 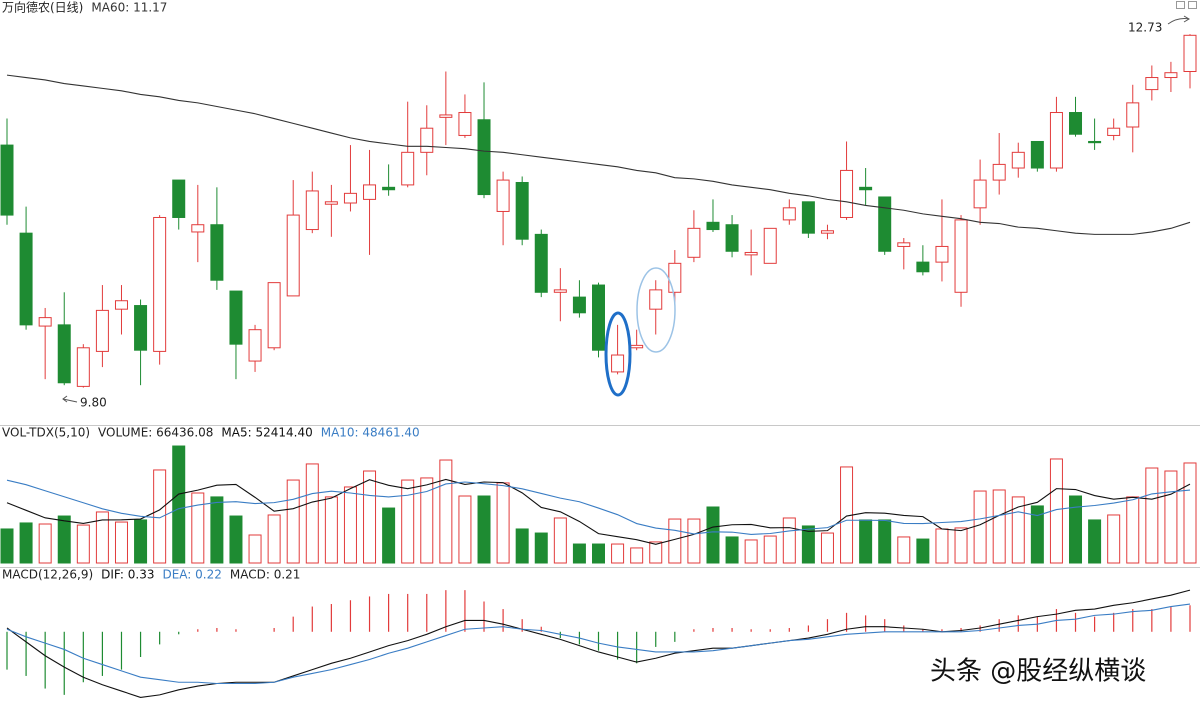 I want to click on legend-entry: VOLUME: 66436.08, so click(x=155, y=433).